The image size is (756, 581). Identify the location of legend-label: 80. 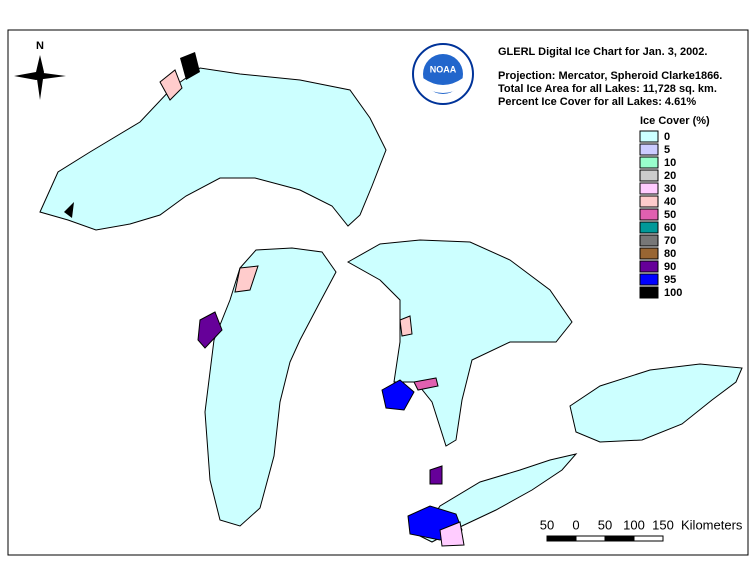
(670, 254).